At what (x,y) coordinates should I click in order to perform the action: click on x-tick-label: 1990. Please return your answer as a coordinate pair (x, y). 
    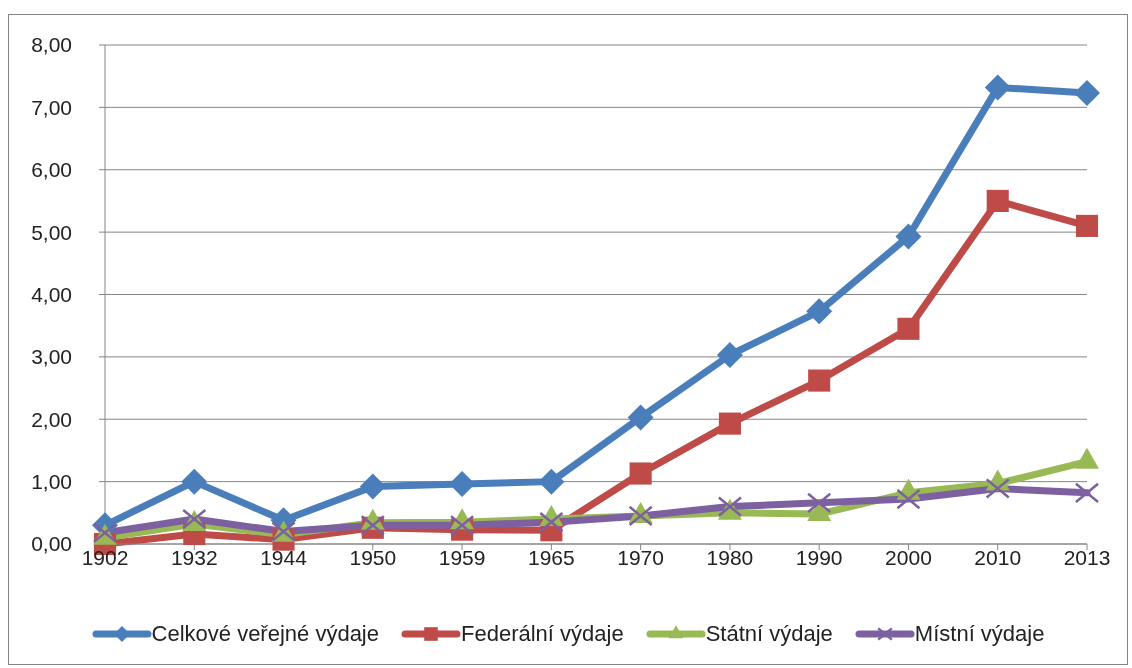
    Looking at the image, I should click on (819, 557).